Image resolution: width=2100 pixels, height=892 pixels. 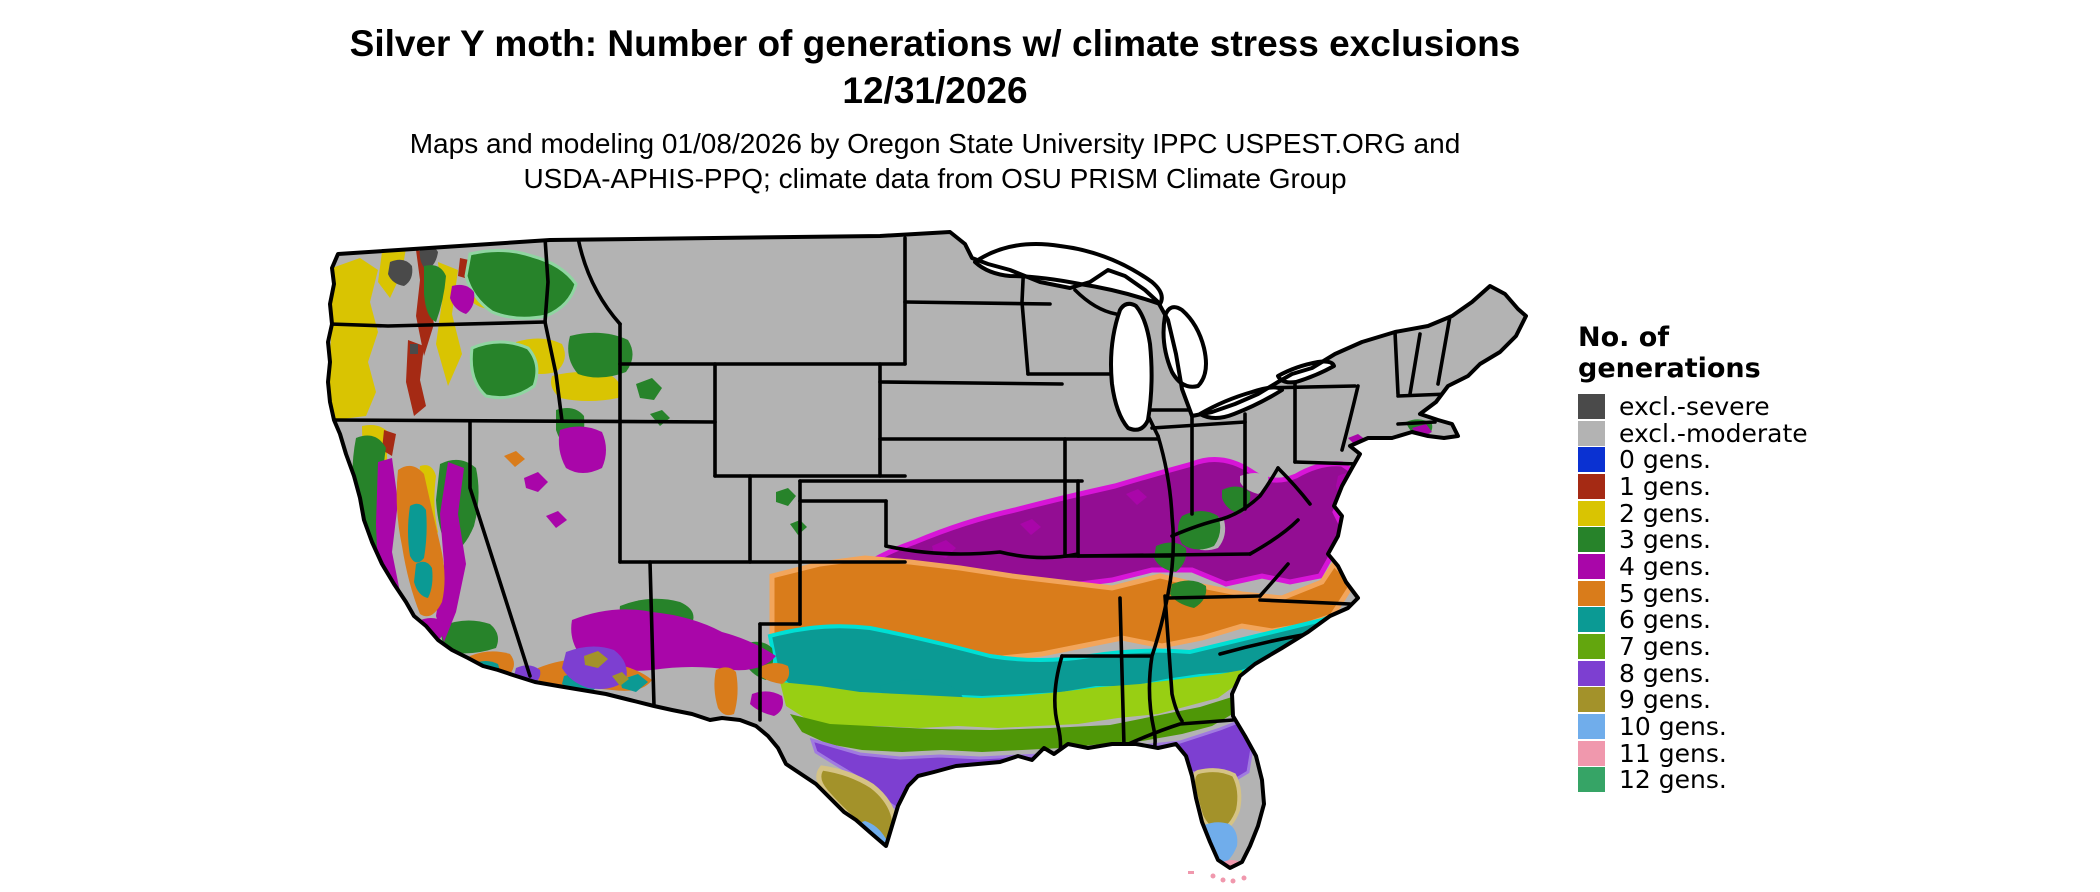 I want to click on legend-label: 2 gens., so click(x=1665, y=513).